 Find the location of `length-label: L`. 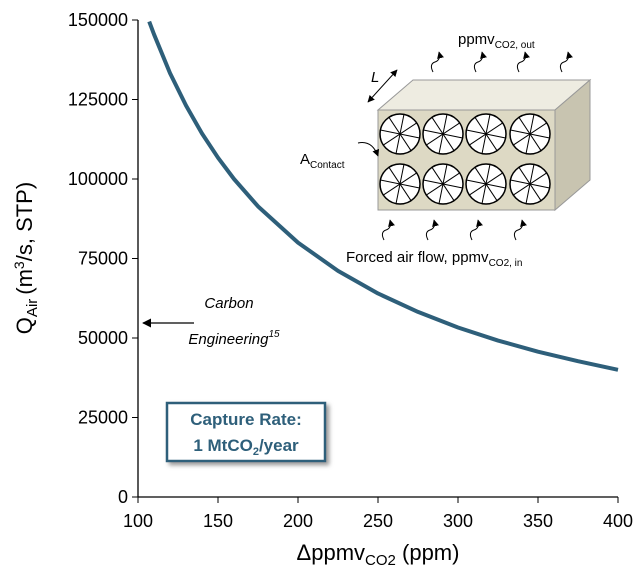

length-label: L is located at coordinates (375, 77).